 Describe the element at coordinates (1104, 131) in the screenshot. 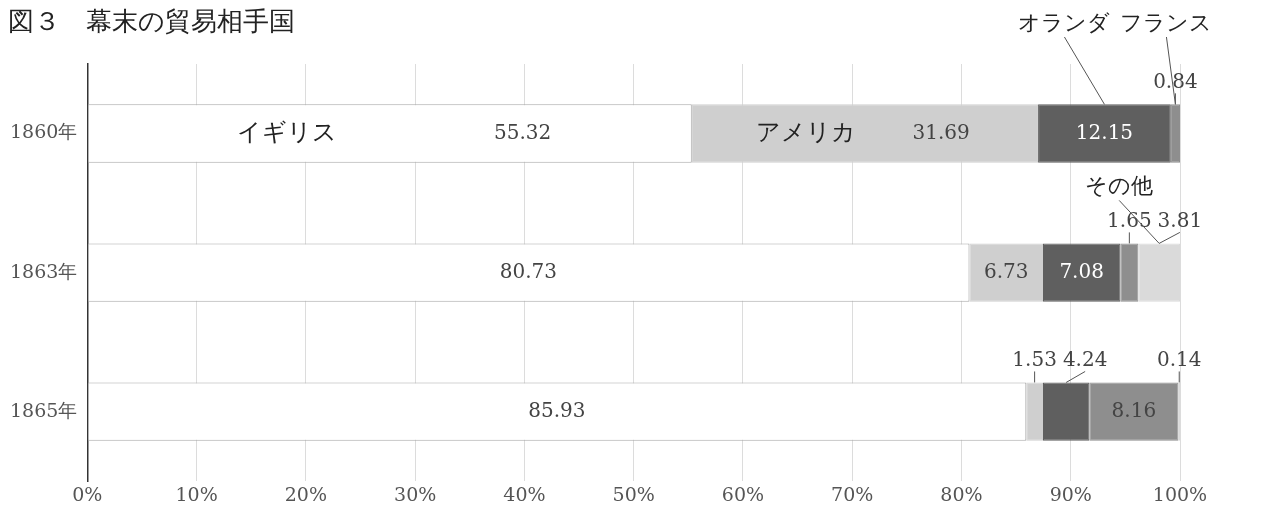

I see `data-label: 12.15` at that location.